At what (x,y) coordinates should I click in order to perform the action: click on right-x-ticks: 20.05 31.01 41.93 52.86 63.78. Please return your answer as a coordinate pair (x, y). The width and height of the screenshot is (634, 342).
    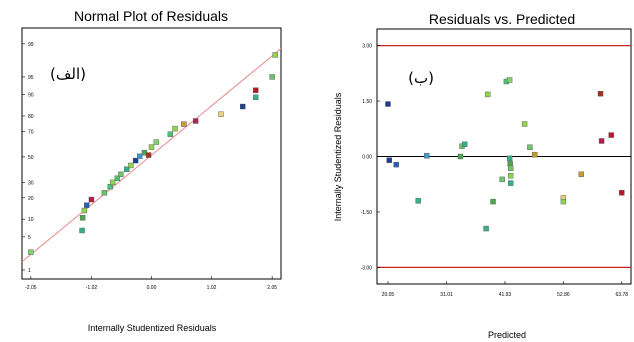
    Looking at the image, I should click on (505, 289).